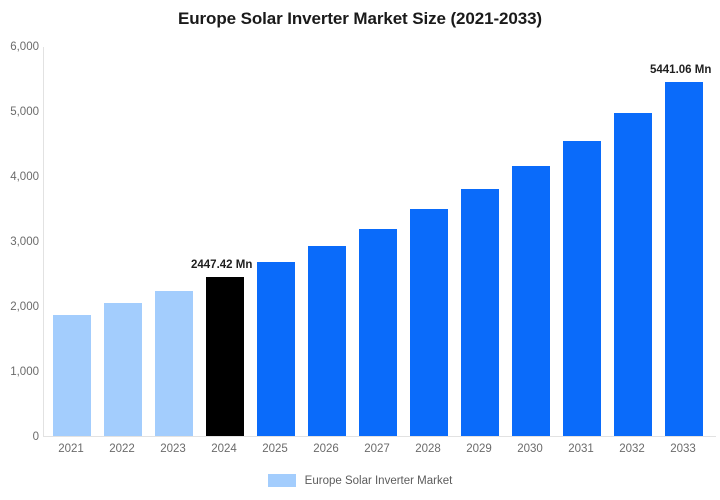  Describe the element at coordinates (326, 449) in the screenshot. I see `x-axis-tick-label-2026: 2026` at that location.